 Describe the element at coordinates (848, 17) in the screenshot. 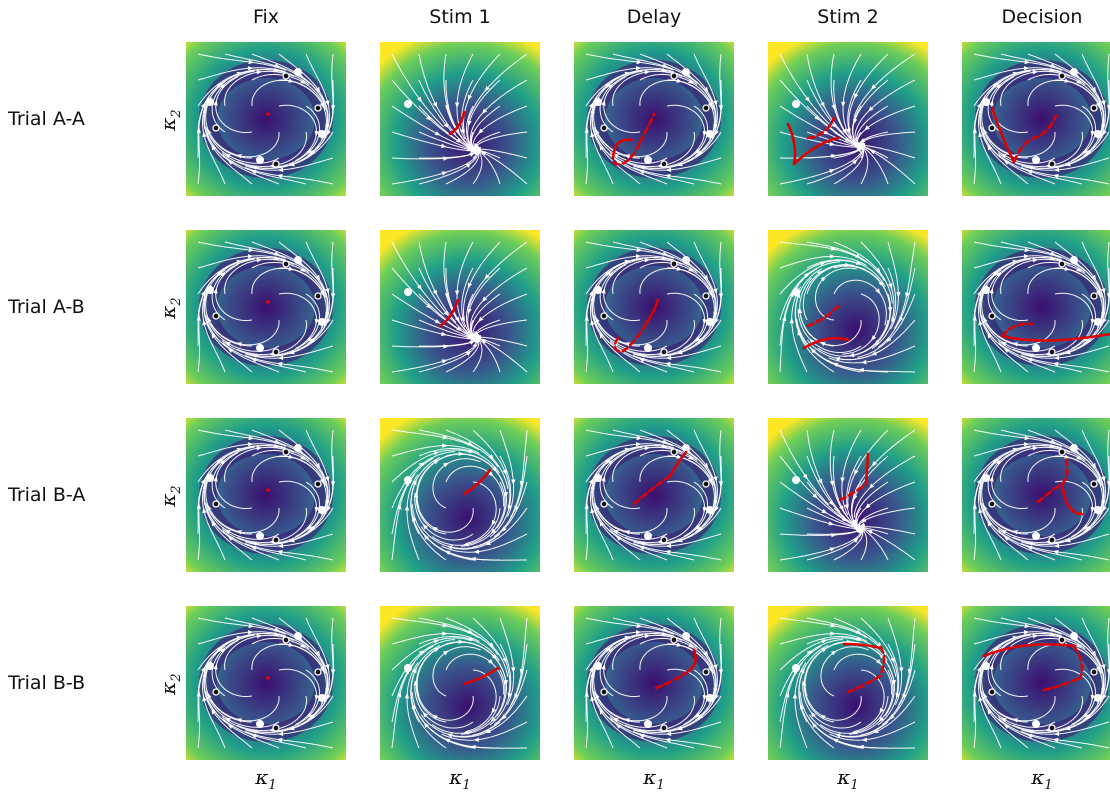

I see `column-title-stim2: Stim 2` at that location.